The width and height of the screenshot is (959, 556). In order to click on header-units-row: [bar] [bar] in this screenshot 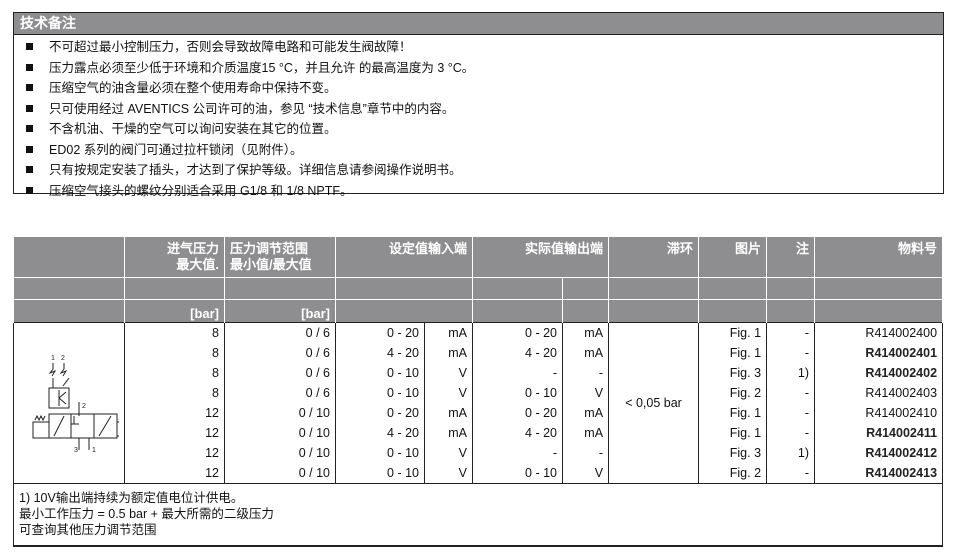, I will do `click(478, 310)`.